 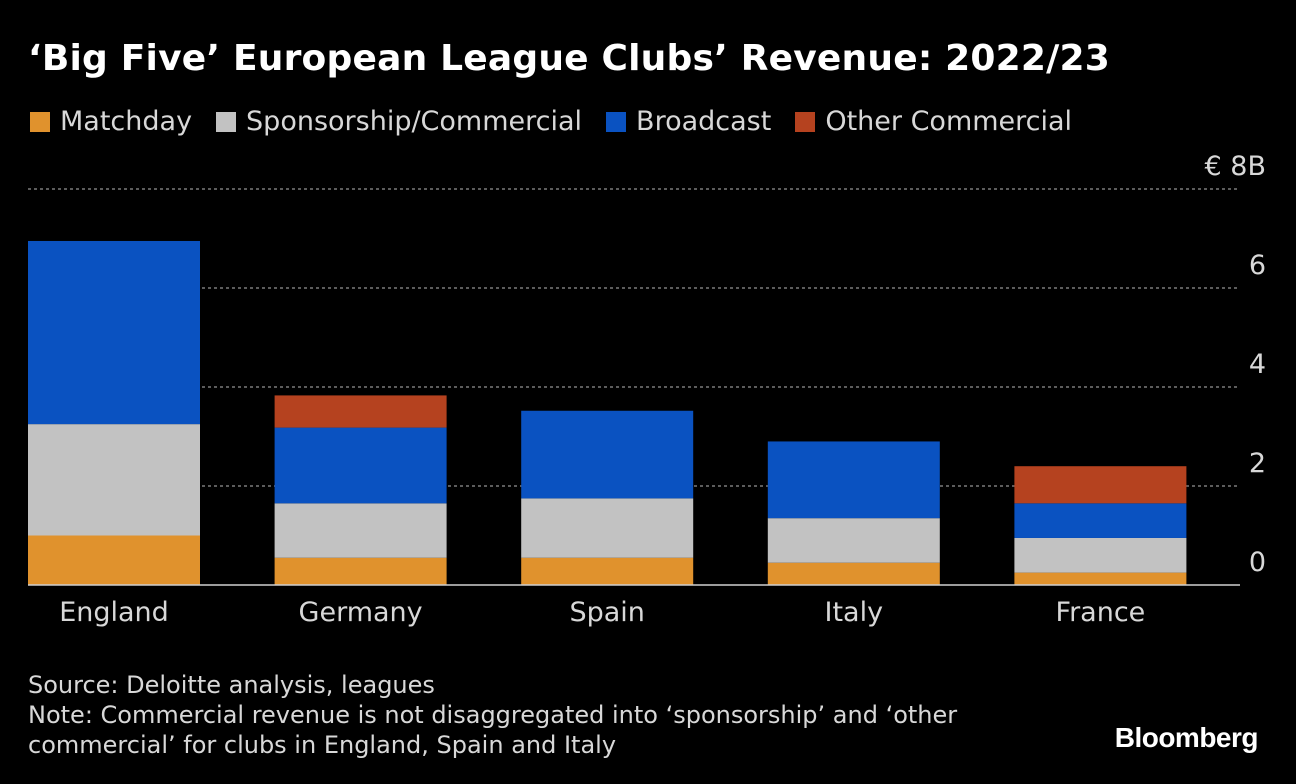 I want to click on bar-germany-sponsorship-commercial, so click(x=360, y=530).